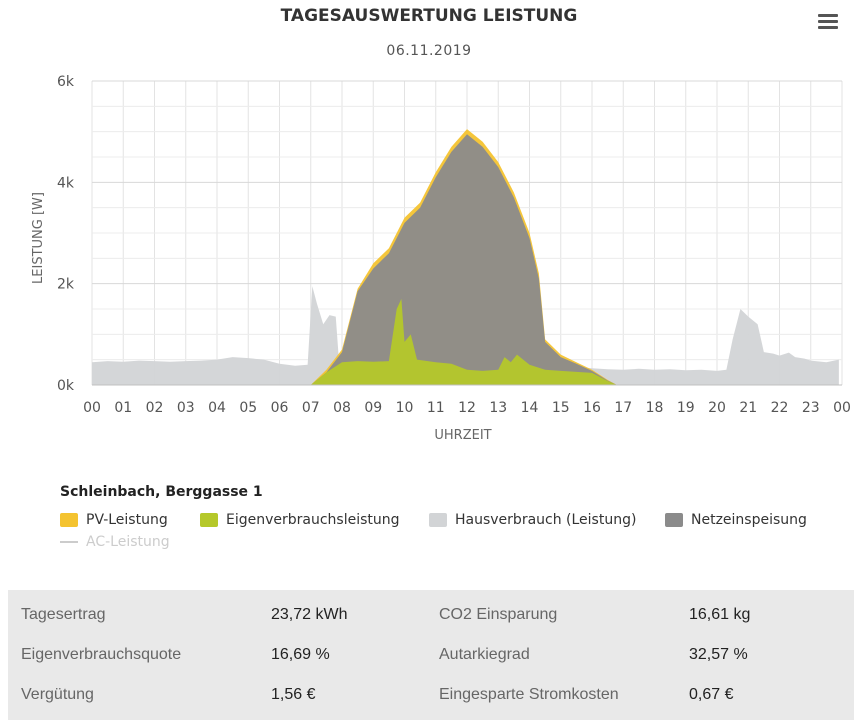 This screenshot has width=858, height=725. Describe the element at coordinates (66, 183) in the screenshot. I see `y-tick-label: 4k` at that location.